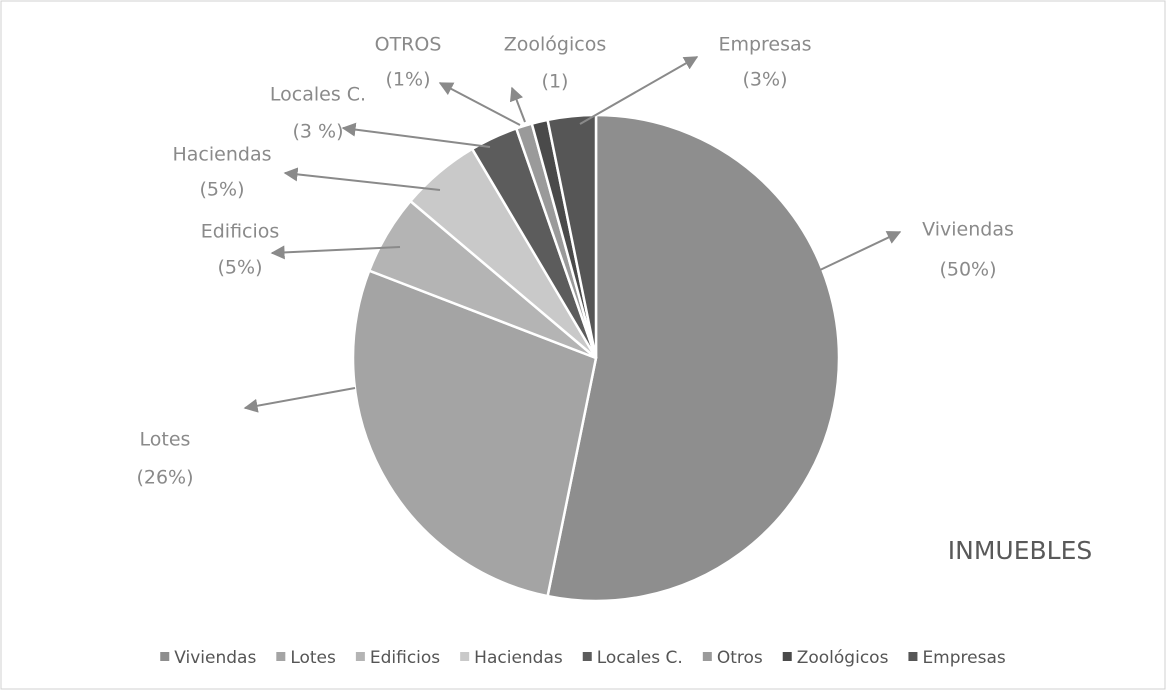 The width and height of the screenshot is (1166, 690). What do you see at coordinates (843, 658) in the screenshot?
I see `legend-label: Zoológicos` at bounding box center [843, 658].